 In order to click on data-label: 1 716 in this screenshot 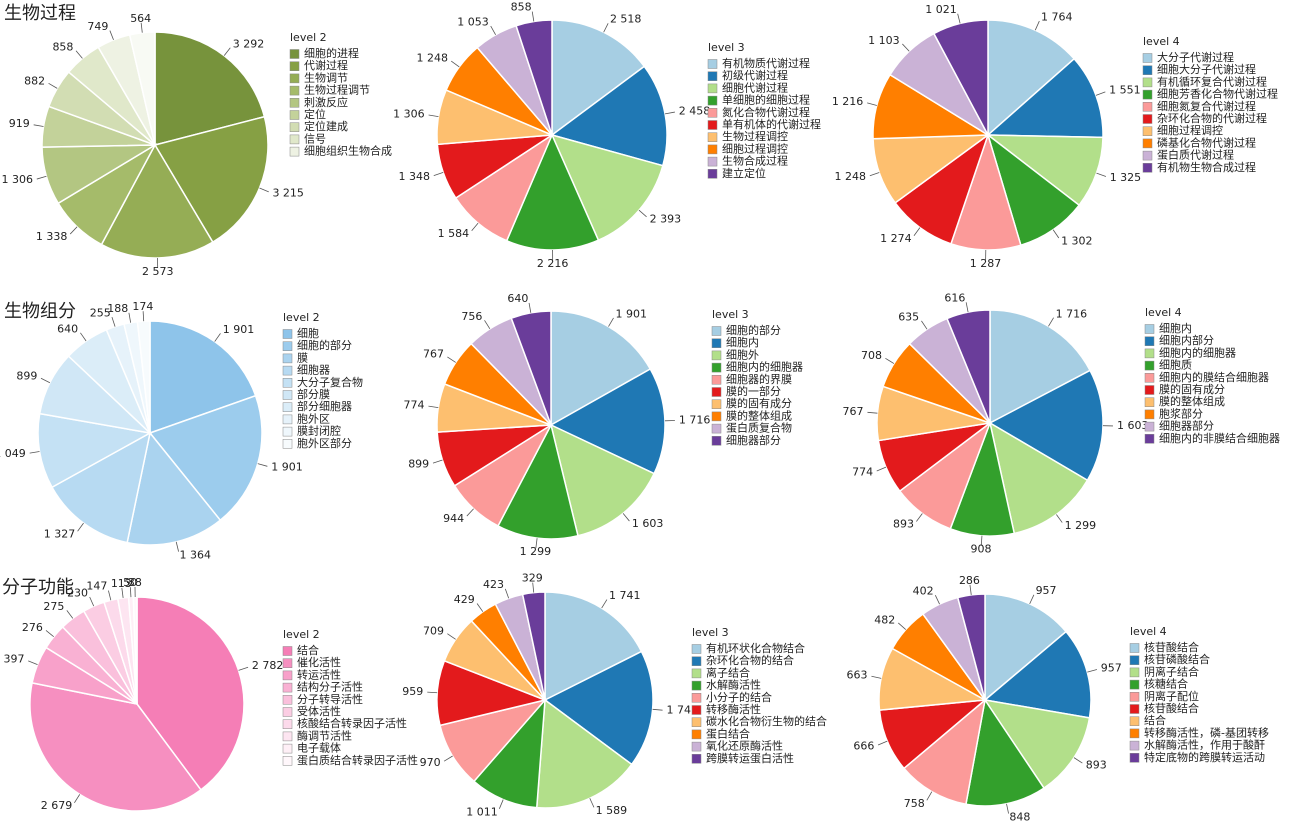, I will do `click(1072, 313)`.